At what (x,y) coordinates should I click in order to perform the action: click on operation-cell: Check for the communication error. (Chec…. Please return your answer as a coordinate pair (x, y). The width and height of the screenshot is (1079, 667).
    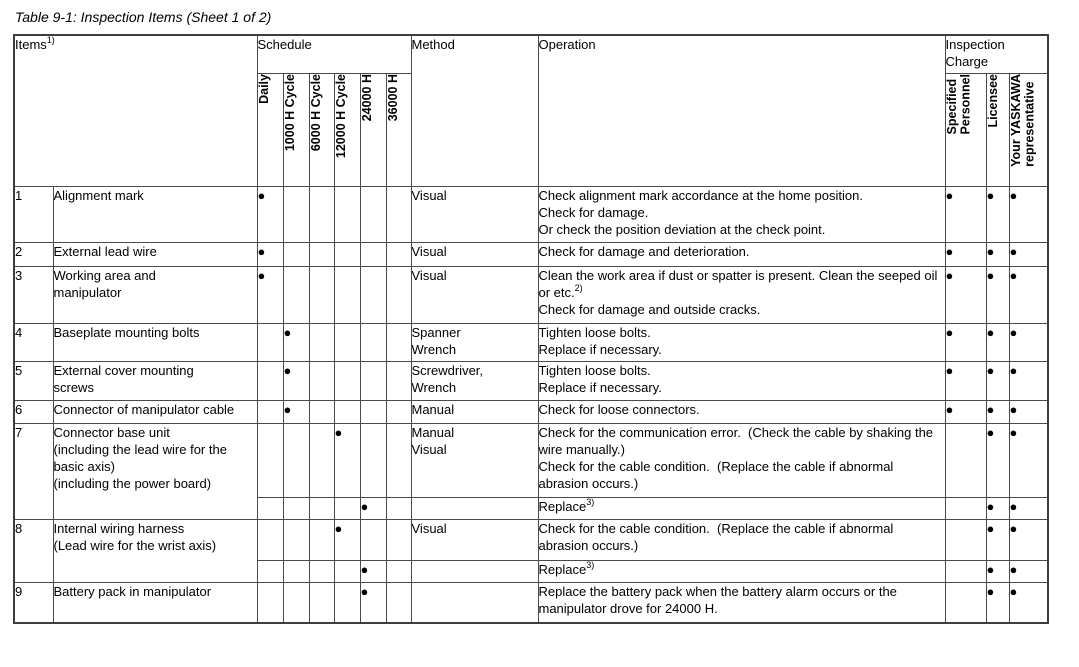
    Looking at the image, I should click on (741, 460).